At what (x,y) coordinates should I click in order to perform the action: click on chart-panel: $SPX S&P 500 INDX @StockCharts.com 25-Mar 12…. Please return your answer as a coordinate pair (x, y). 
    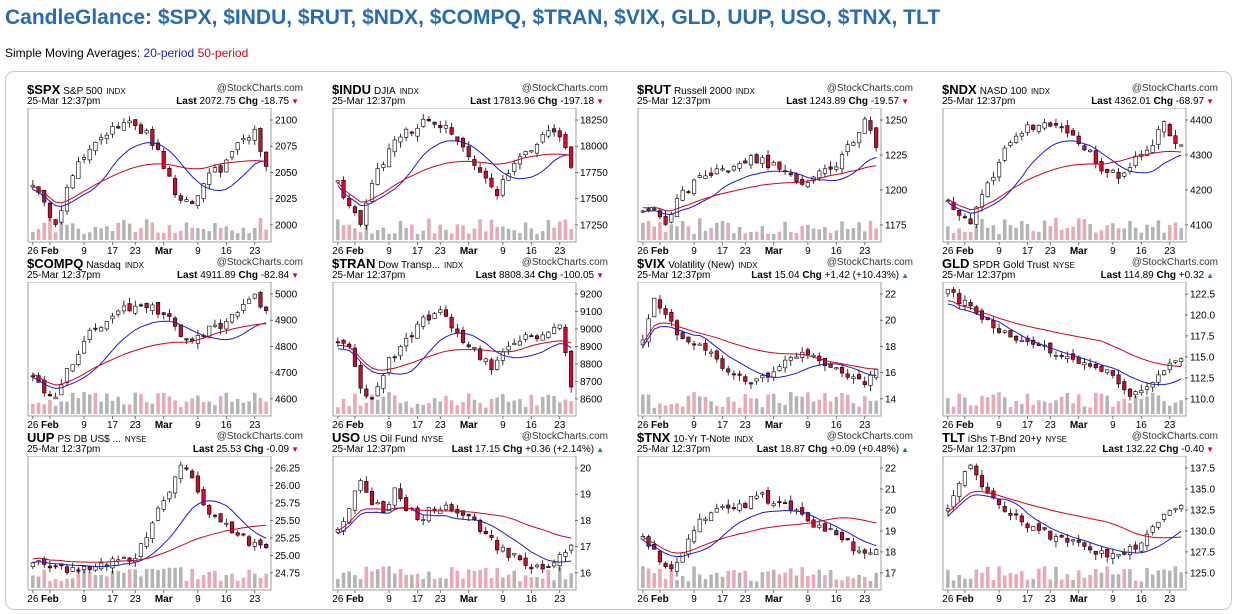
    Looking at the image, I should click on (172, 169).